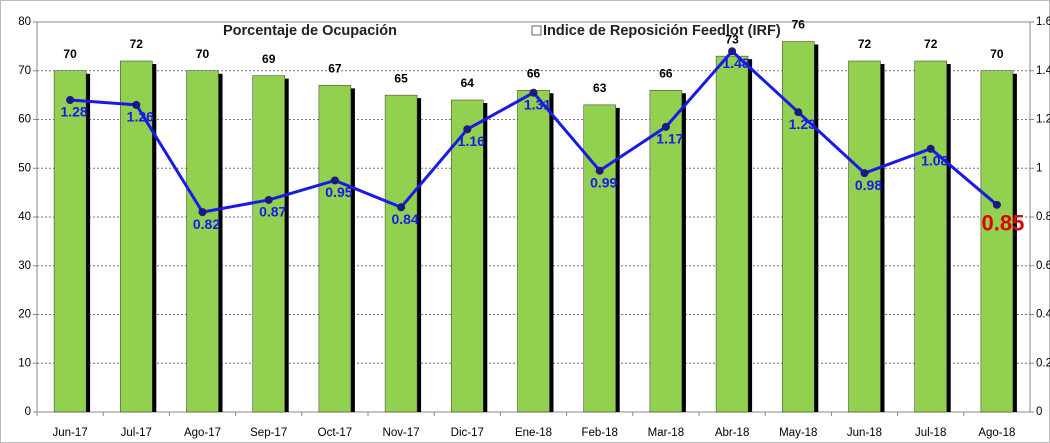 The width and height of the screenshot is (1050, 443). What do you see at coordinates (140, 117) in the screenshot?
I see `line-value-label: 1.26` at bounding box center [140, 117].